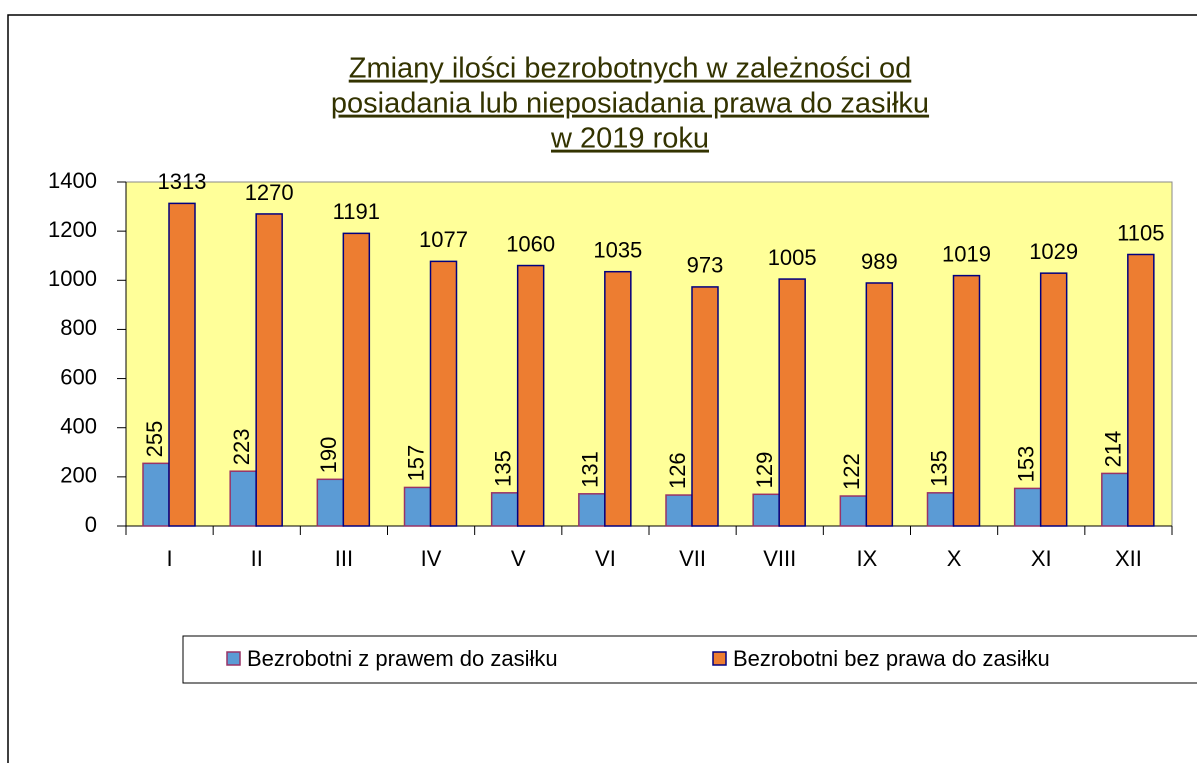 The image size is (1197, 763). Describe the element at coordinates (241, 446) in the screenshot. I see `data-label: 223` at that location.